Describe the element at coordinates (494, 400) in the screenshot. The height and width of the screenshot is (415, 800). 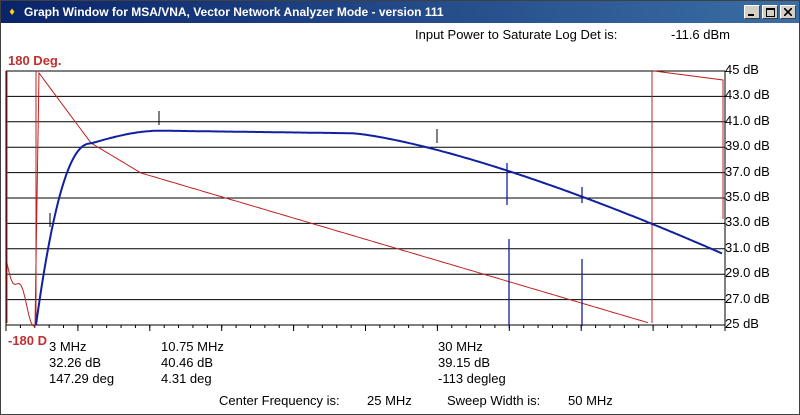
I see `sweep-width-label: Sweep Width is:` at that location.